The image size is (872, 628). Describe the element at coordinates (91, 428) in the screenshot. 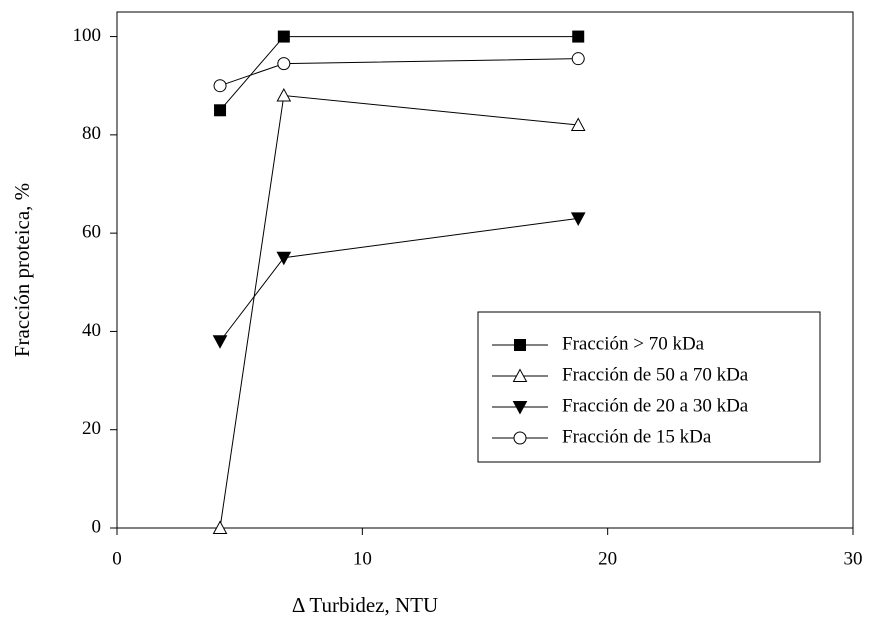

I see `y-tick-label: 20` at that location.